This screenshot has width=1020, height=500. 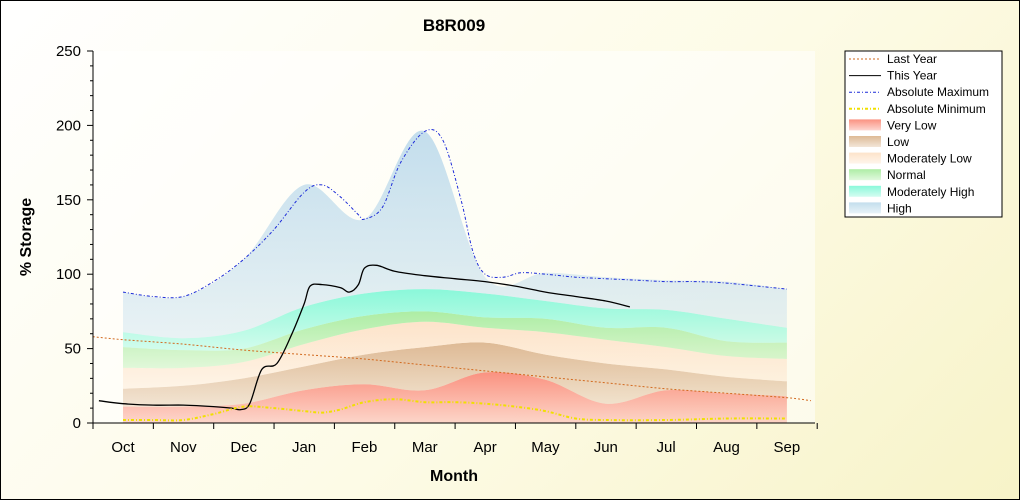 What do you see at coordinates (68, 51) in the screenshot?
I see `y-tick-label: 250` at bounding box center [68, 51].